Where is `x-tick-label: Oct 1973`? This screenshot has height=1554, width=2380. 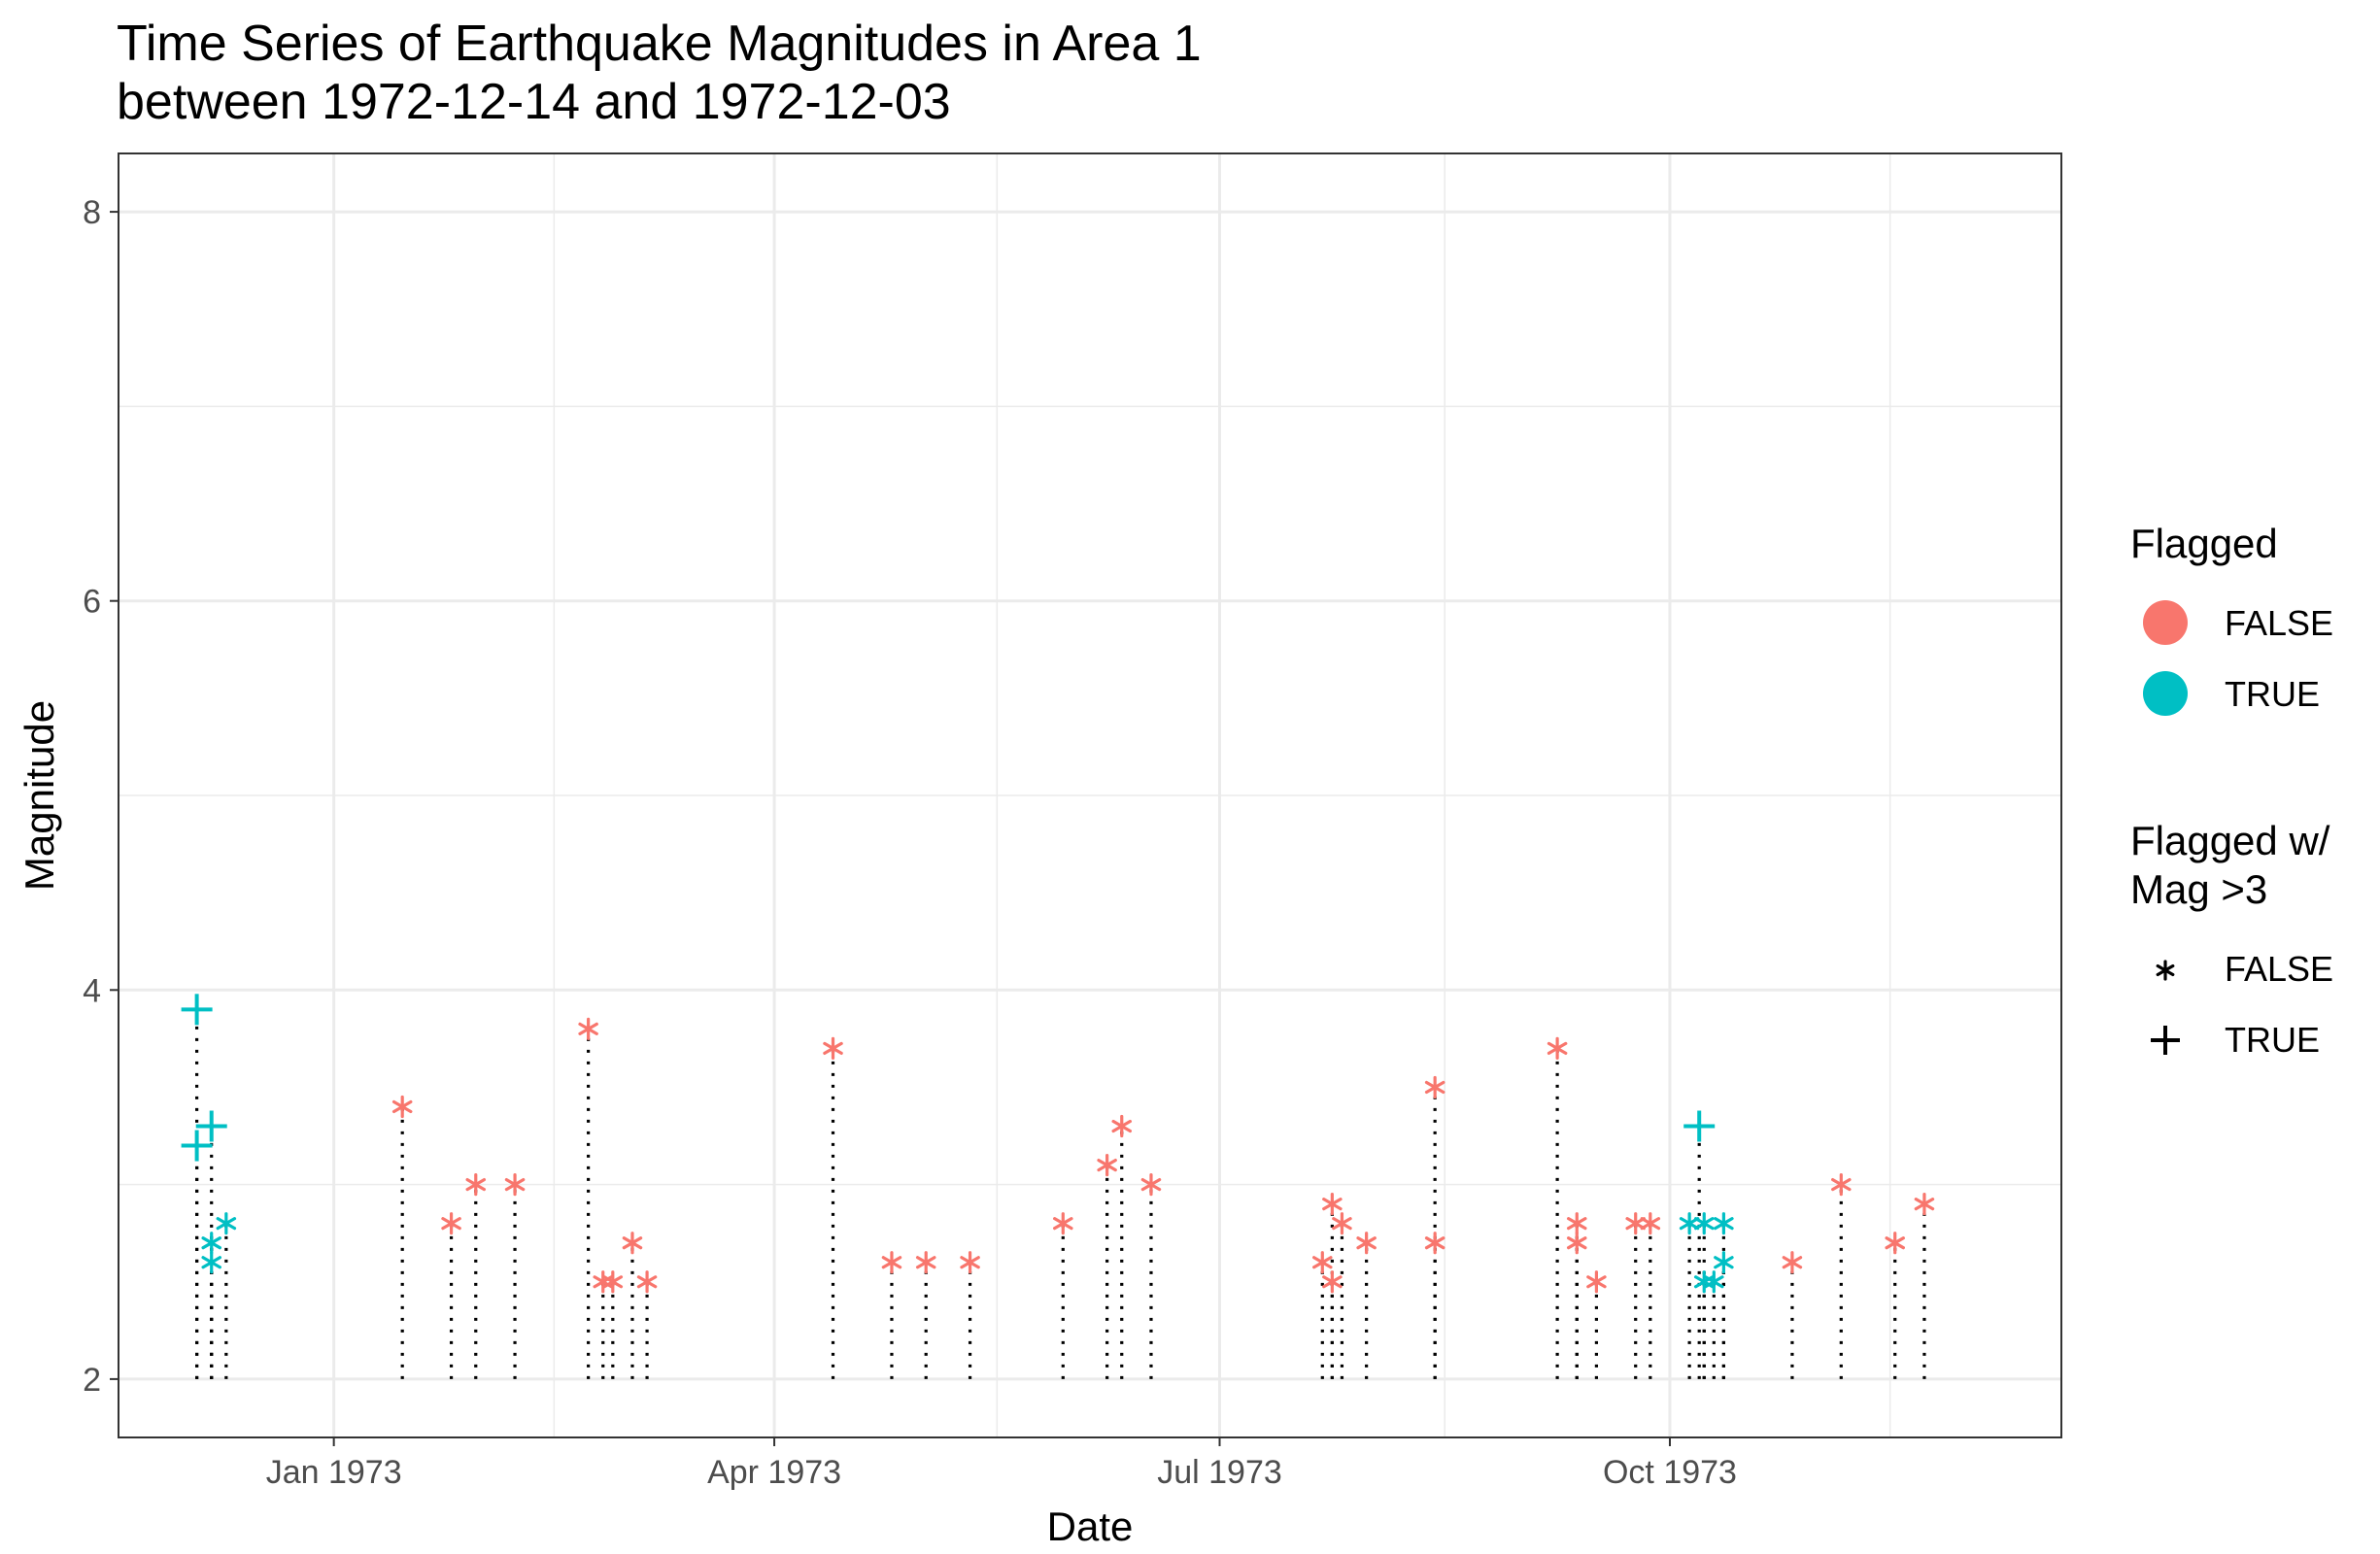 x-tick-label: Oct 1973 is located at coordinates (1670, 1472).